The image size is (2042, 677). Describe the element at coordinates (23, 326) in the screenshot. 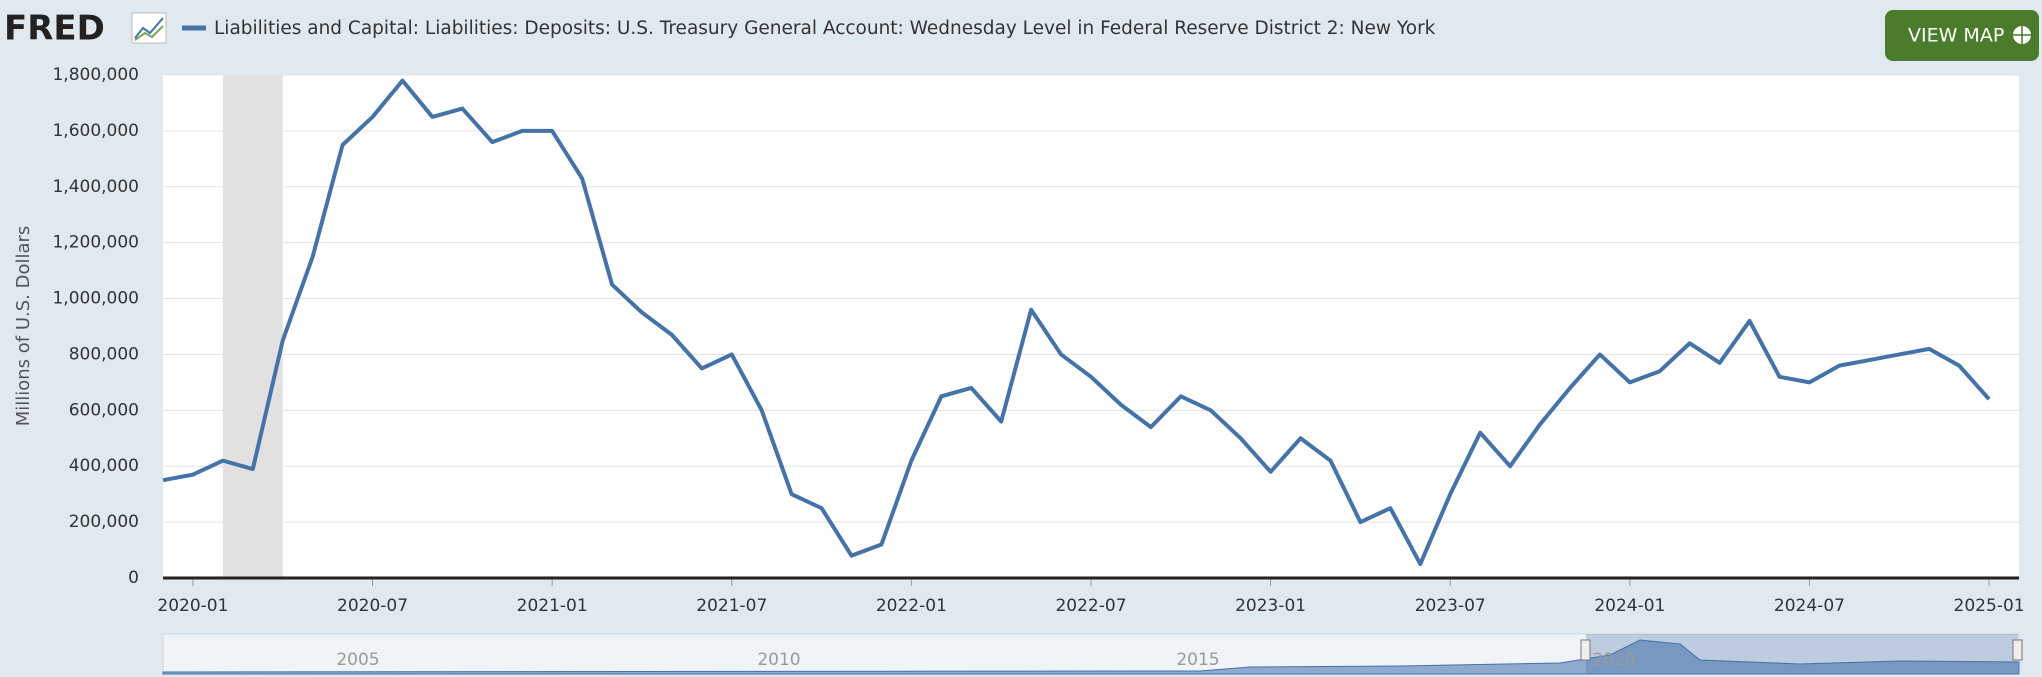

I see `y-axis-title: Millions of U.S. Dollars` at that location.